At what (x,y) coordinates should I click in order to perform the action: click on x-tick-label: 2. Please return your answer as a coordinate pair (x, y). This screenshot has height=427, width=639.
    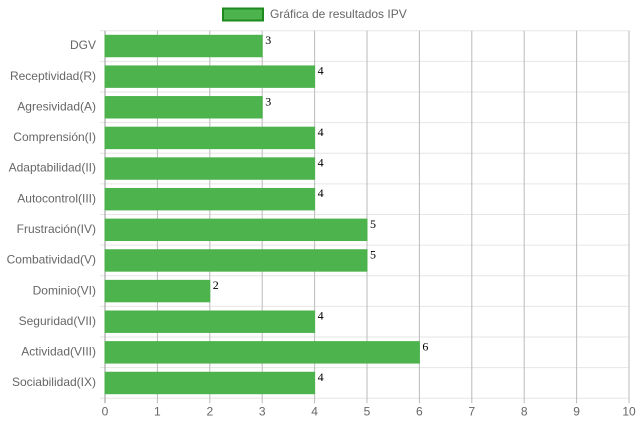
    Looking at the image, I should click on (209, 411).